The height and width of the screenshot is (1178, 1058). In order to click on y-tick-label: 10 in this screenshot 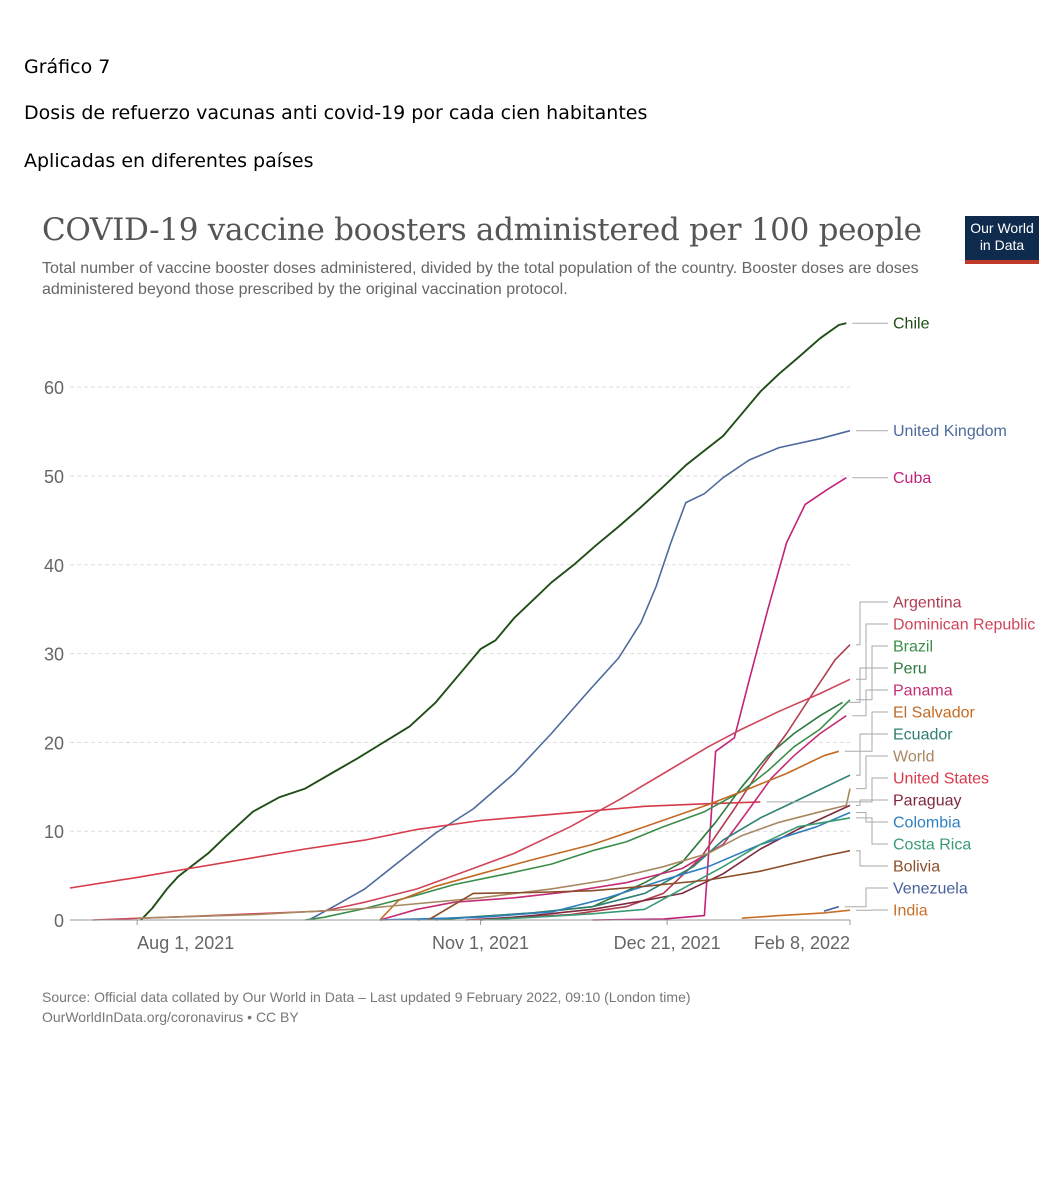, I will do `click(54, 832)`.